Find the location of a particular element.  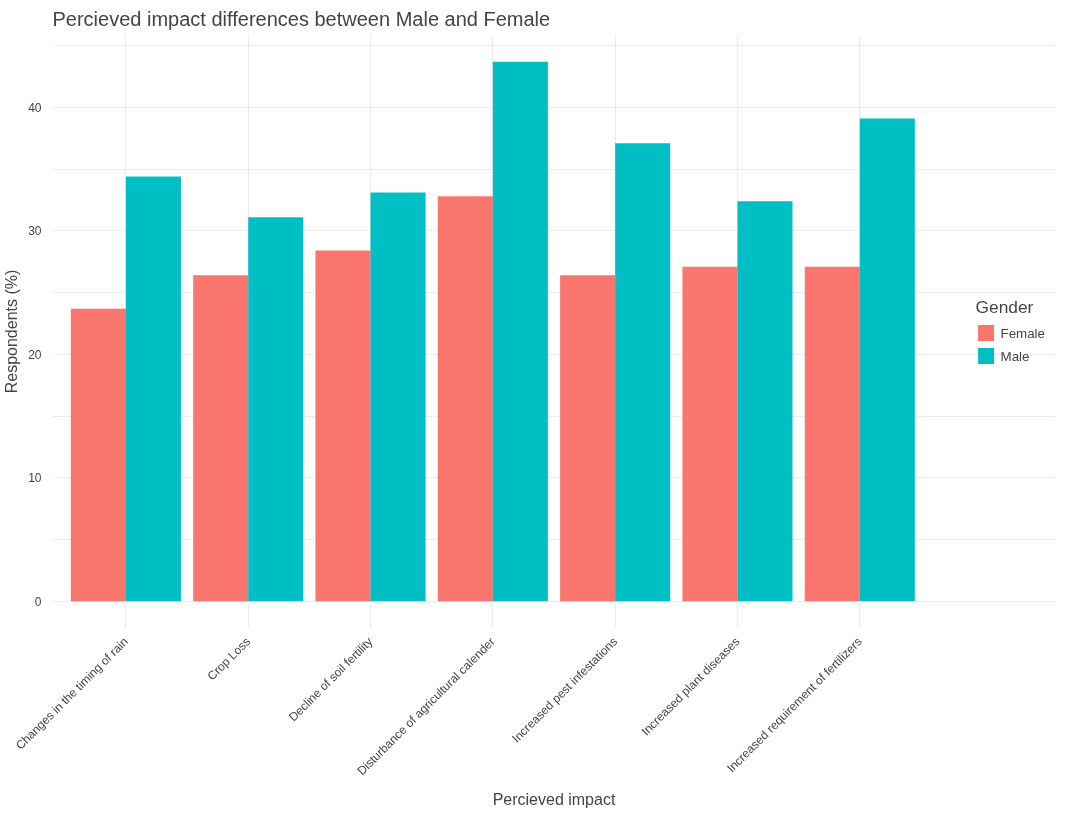

chart-title: Percieved impact differences between Male and Female is located at coordinates (301, 18).